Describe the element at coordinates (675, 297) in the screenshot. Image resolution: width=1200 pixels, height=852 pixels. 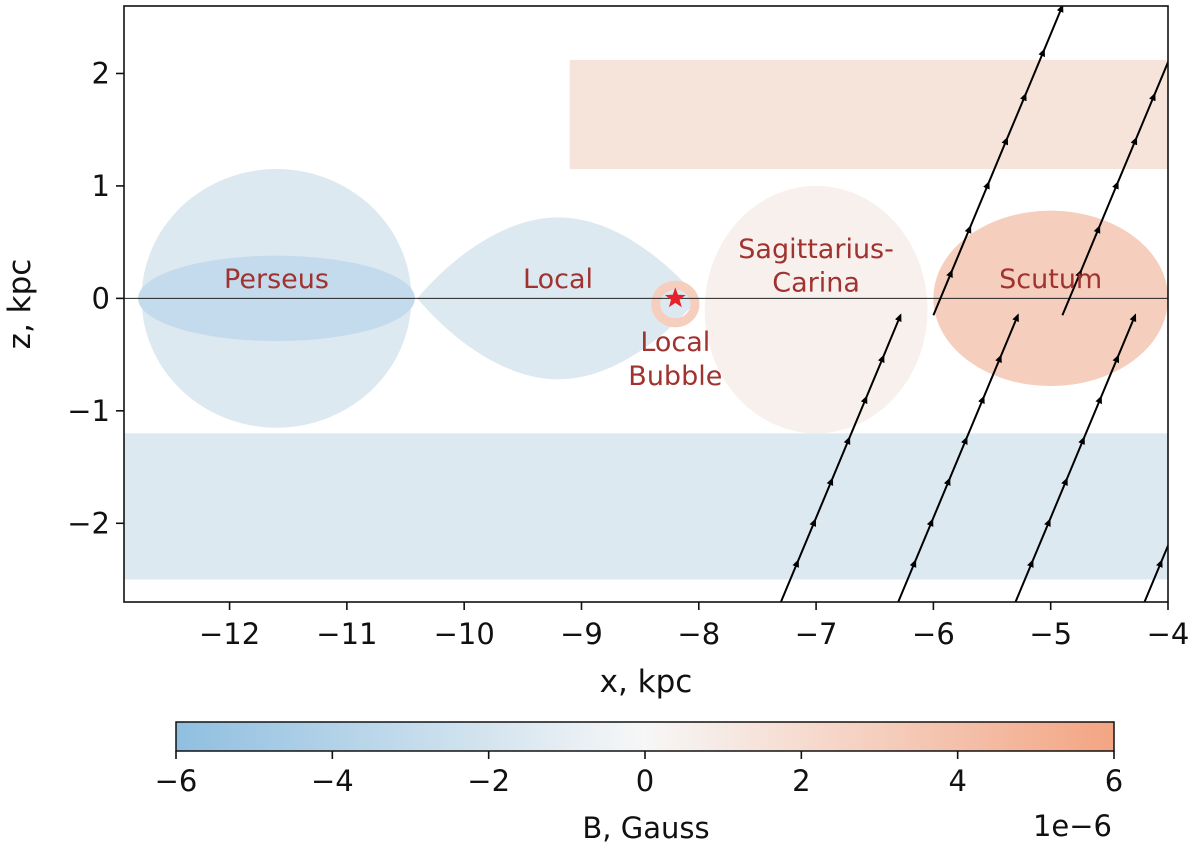
I see `sun-marker` at that location.